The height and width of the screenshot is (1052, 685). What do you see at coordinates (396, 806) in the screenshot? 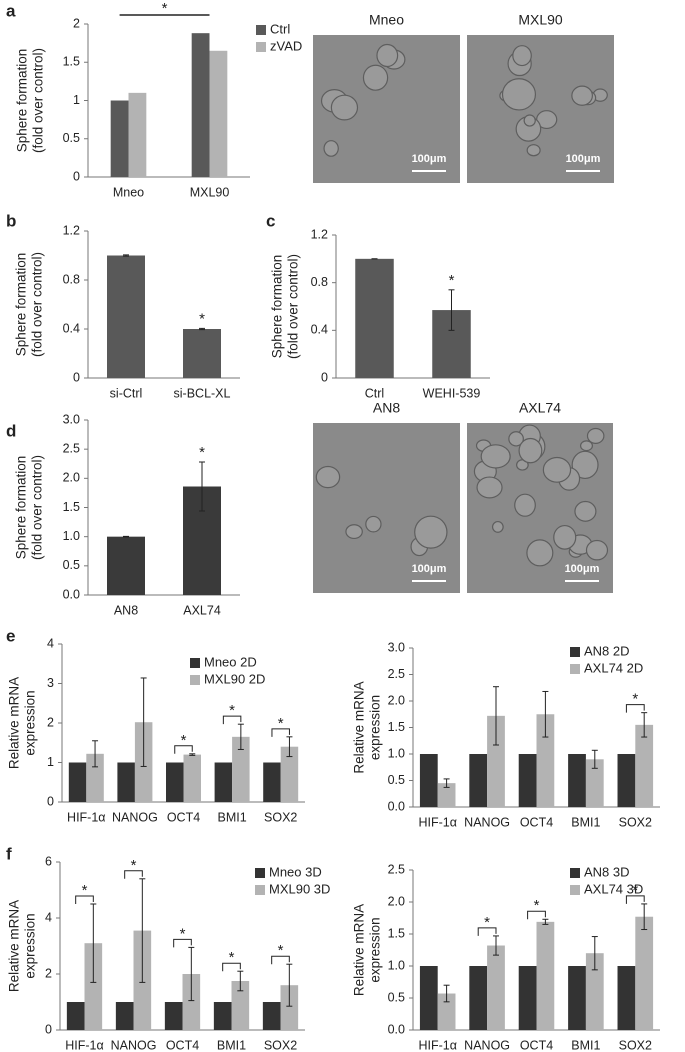
I see `y-tick-label: 0.0` at bounding box center [396, 806].